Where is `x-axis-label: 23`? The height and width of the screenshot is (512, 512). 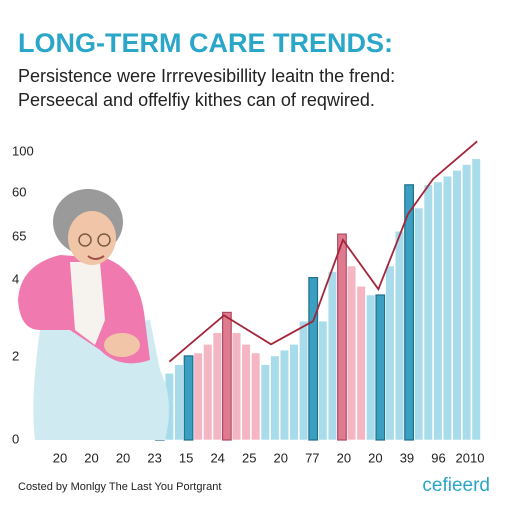 x-axis-label: 23 is located at coordinates (154, 457).